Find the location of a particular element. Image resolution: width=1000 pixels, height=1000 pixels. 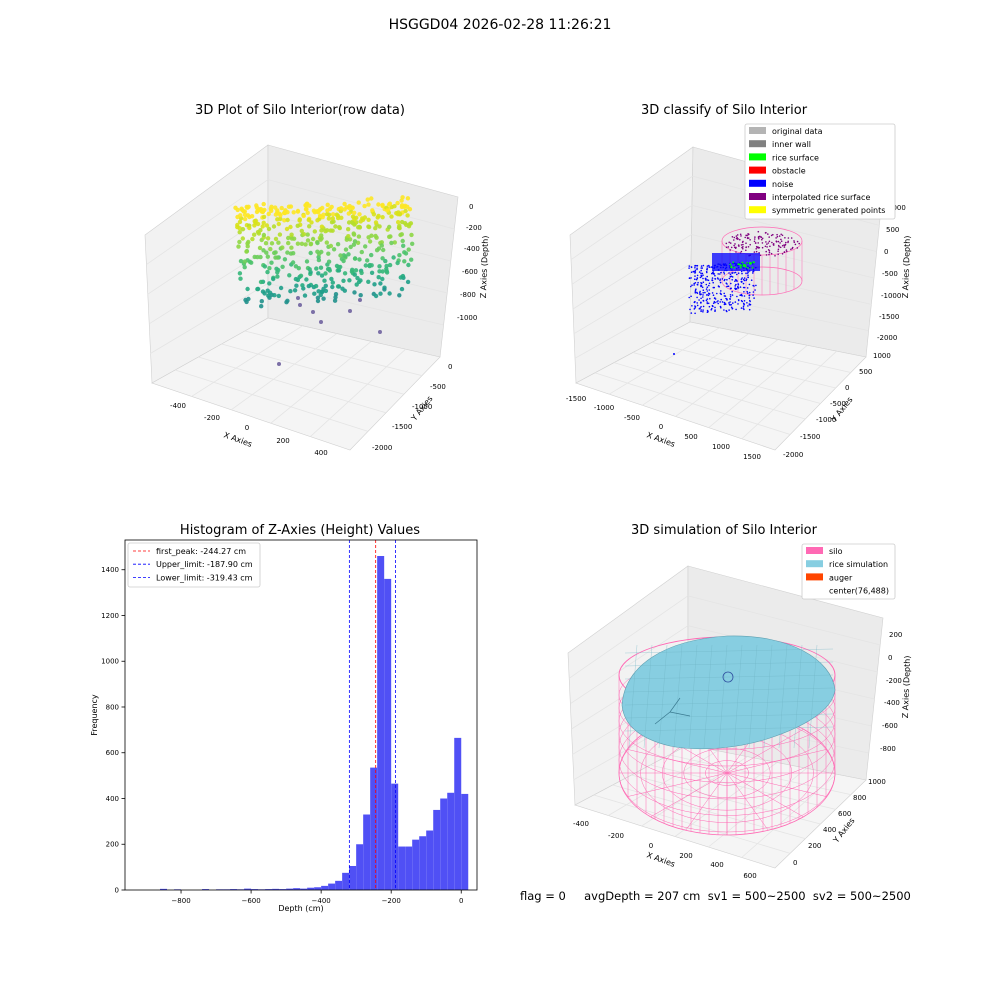

z-tick-label: -400 is located at coordinates (892, 703).